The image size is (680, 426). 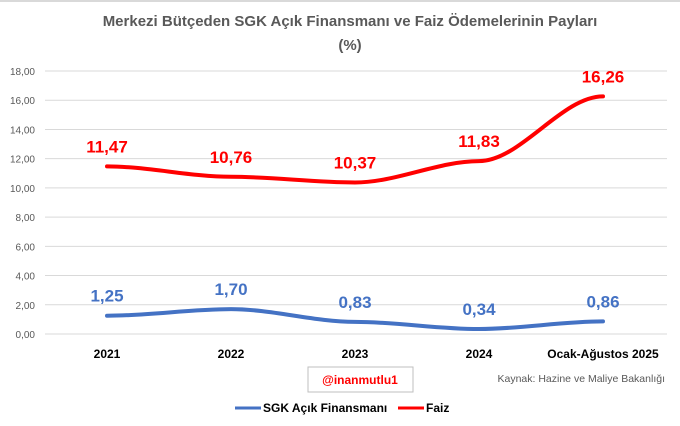 I want to click on x-tick-label: 2021, so click(x=107, y=354).